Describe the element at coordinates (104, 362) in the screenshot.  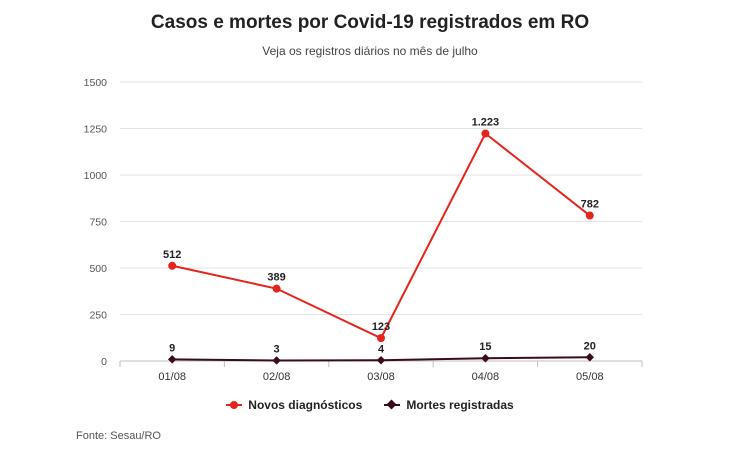
I see `y-tick-label: 0` at that location.